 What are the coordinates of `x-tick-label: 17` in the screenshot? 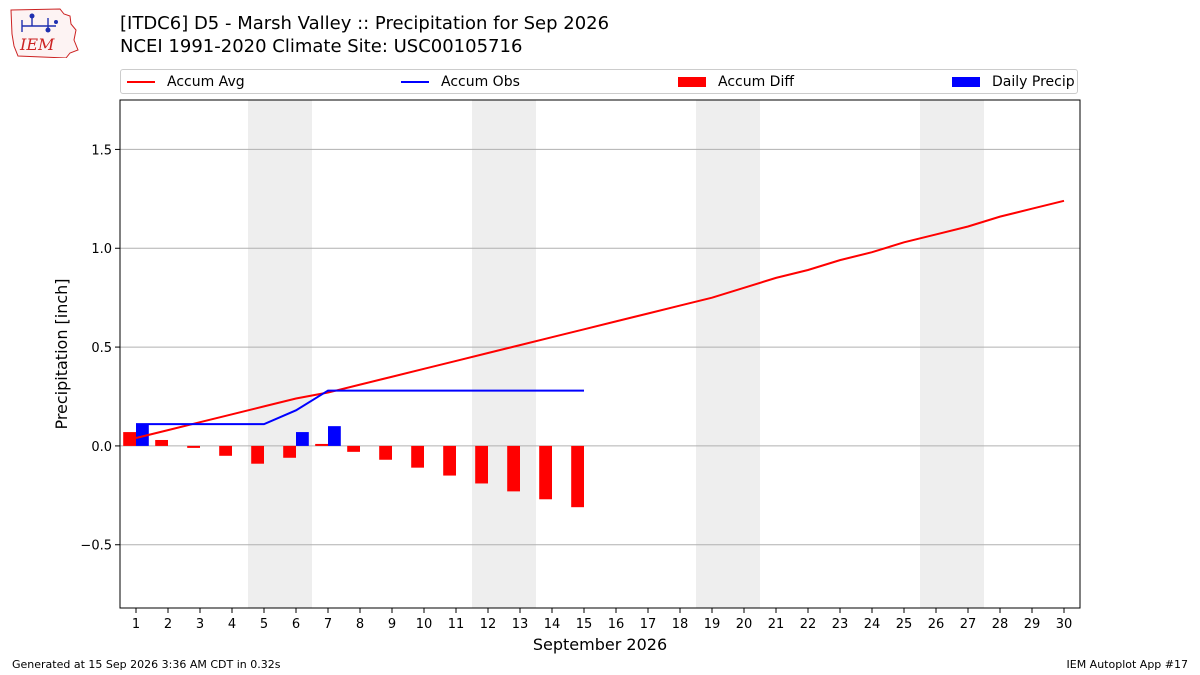 It's located at (648, 624).